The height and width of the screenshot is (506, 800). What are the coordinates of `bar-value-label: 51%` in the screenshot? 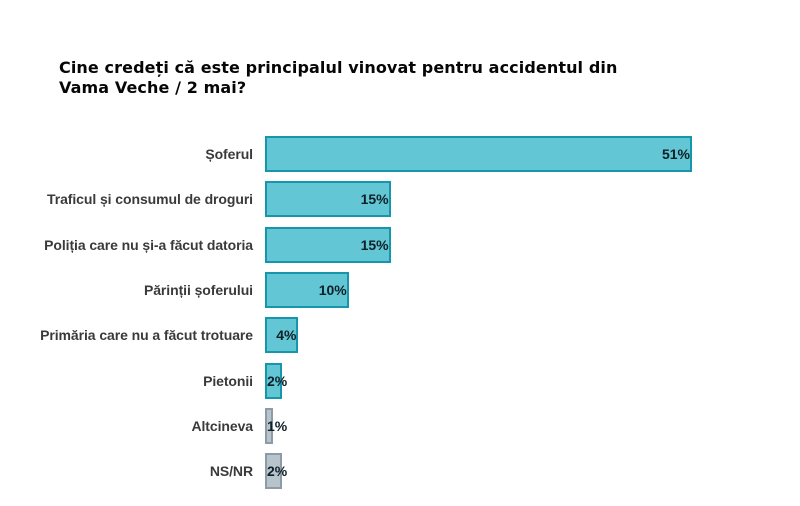 It's located at (676, 153).